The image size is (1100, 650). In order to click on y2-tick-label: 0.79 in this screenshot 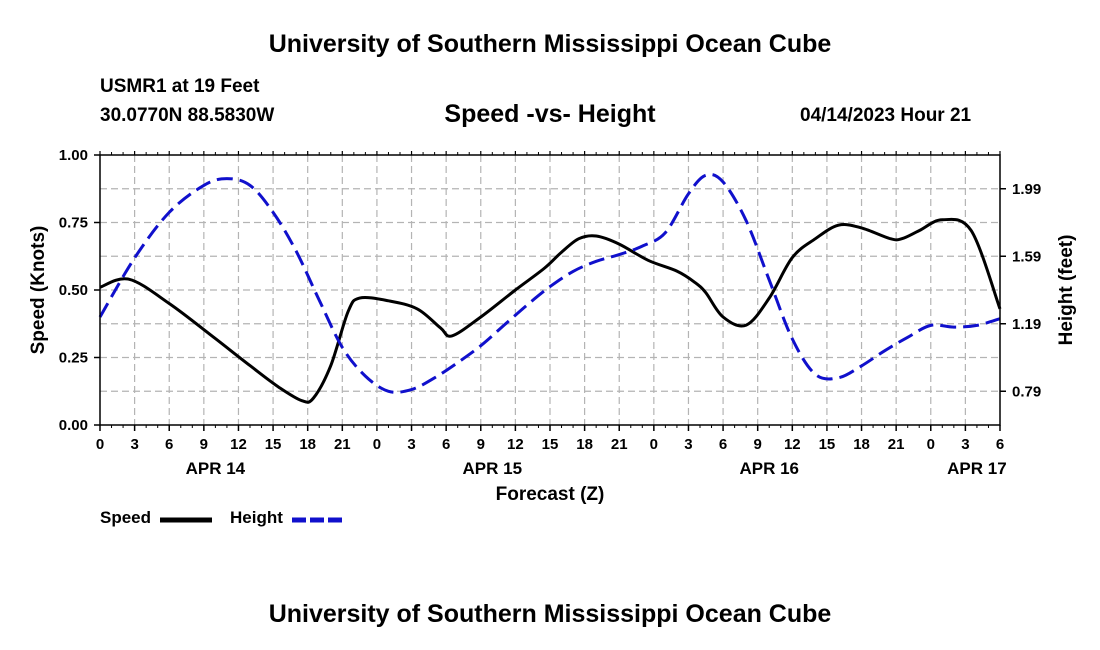, I will do `click(1026, 391)`.